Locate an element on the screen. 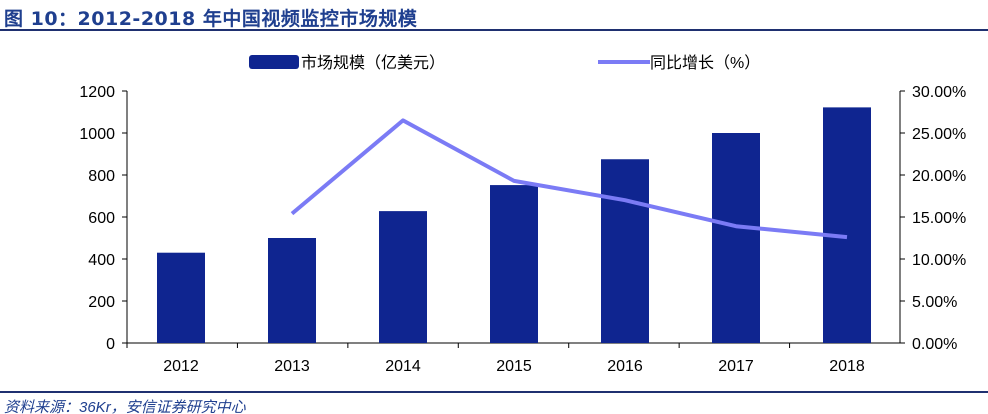 This screenshot has height=414, width=988. bar-2012 is located at coordinates (181, 297).